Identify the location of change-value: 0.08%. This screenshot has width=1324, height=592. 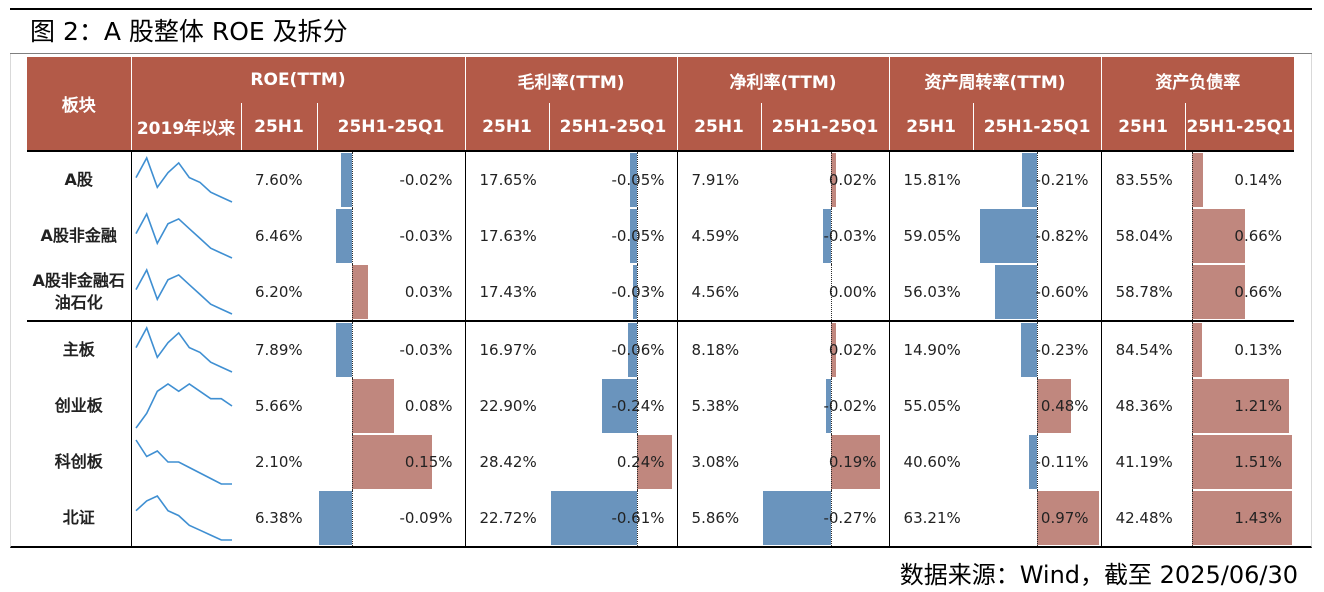
(428, 406).